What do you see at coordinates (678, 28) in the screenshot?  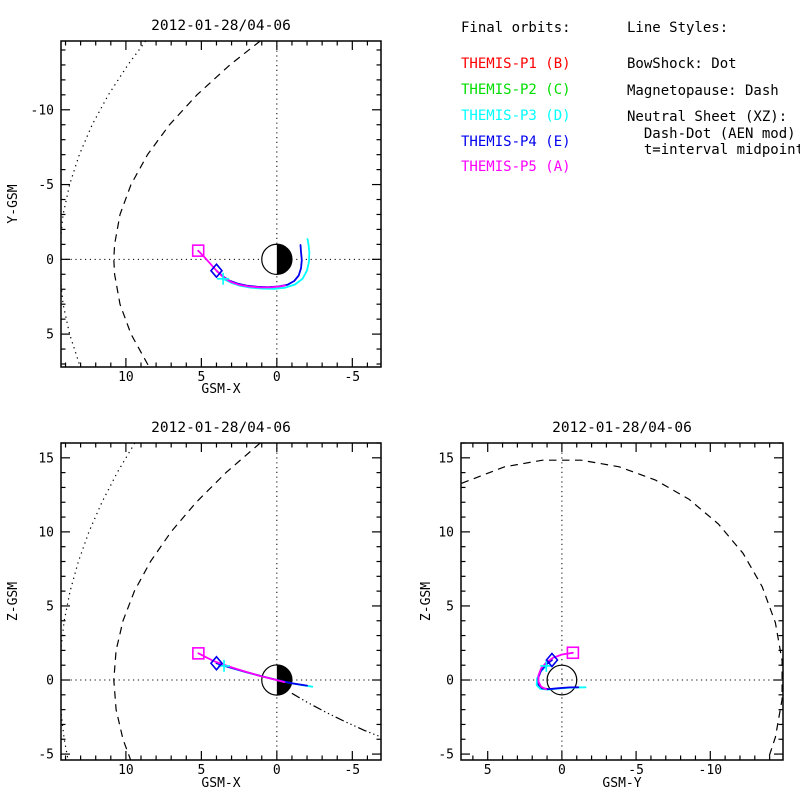 I see `line-styles-heading: Line Styles:` at bounding box center [678, 28].